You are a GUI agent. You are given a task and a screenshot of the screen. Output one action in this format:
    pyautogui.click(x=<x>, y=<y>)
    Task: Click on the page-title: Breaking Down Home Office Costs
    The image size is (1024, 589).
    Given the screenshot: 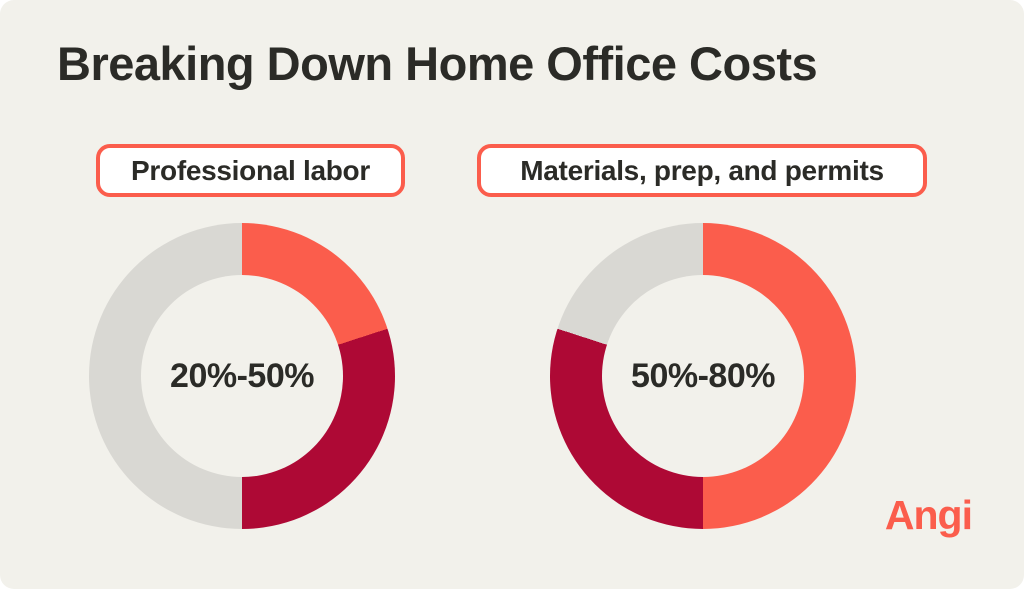 What is the action you would take?
    pyautogui.click(x=437, y=63)
    